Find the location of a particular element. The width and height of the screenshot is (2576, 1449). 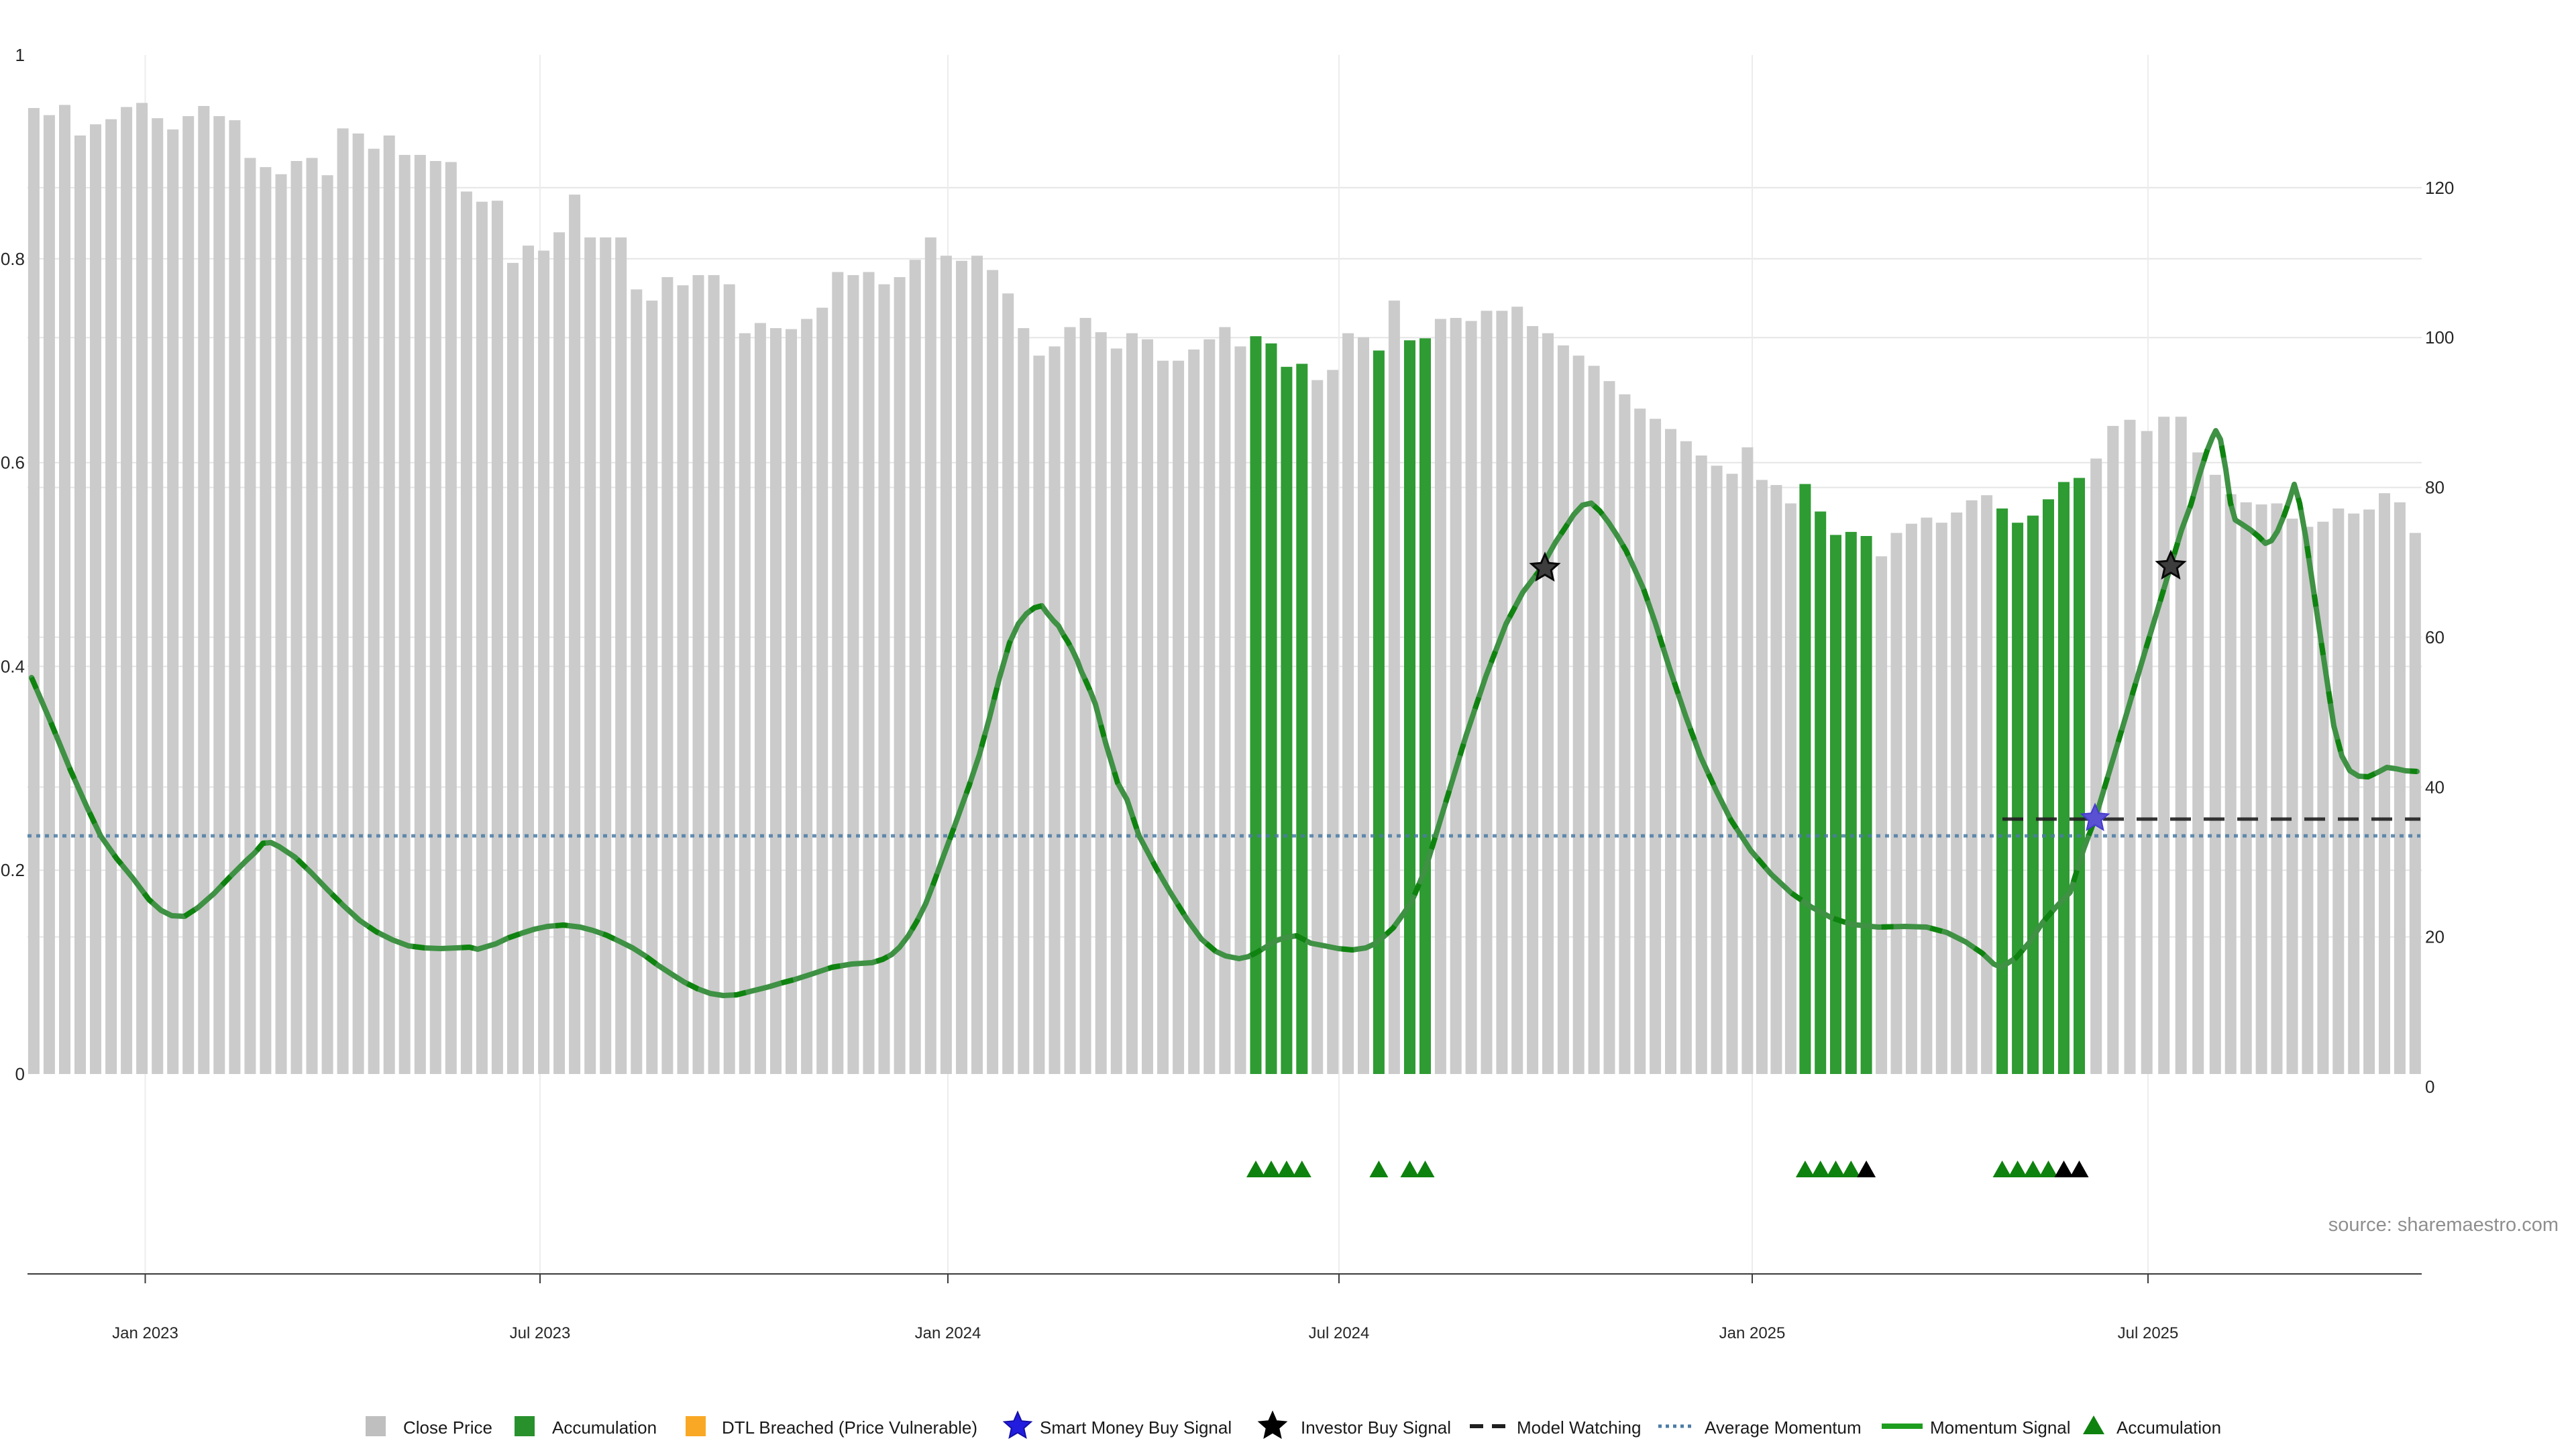

svg-text: Jan 2025 is located at coordinates (1752, 1333).